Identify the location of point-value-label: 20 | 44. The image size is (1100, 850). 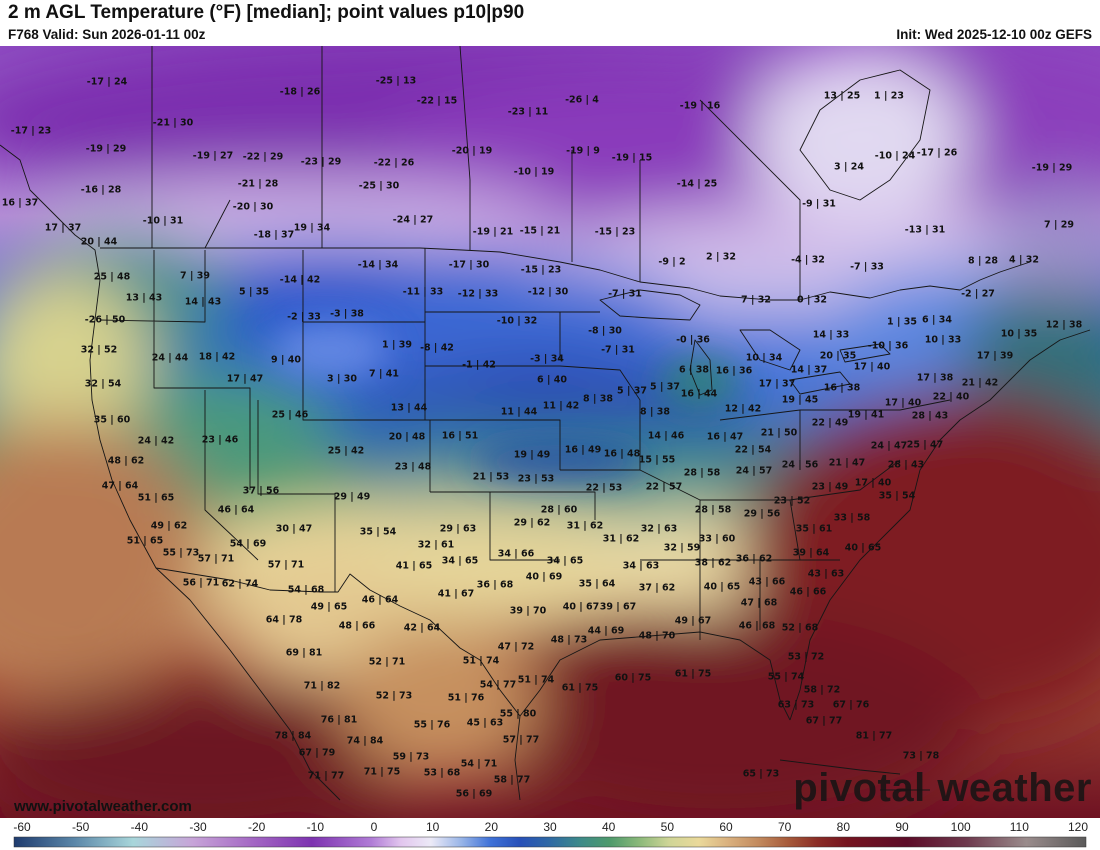
(99, 242).